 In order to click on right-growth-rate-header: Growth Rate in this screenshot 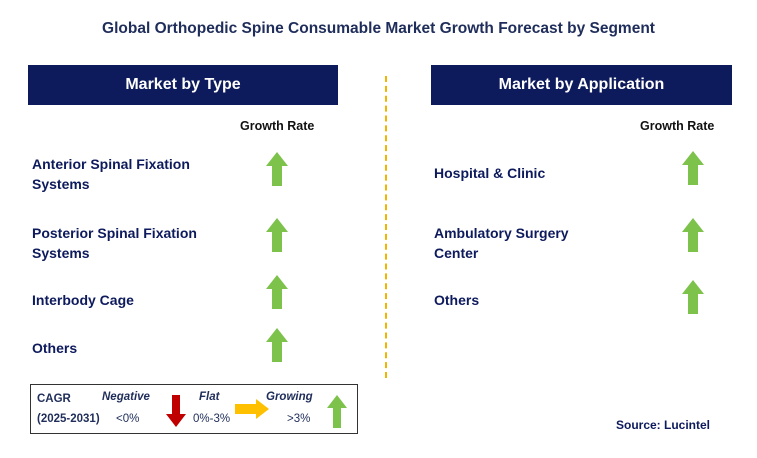, I will do `click(677, 126)`.